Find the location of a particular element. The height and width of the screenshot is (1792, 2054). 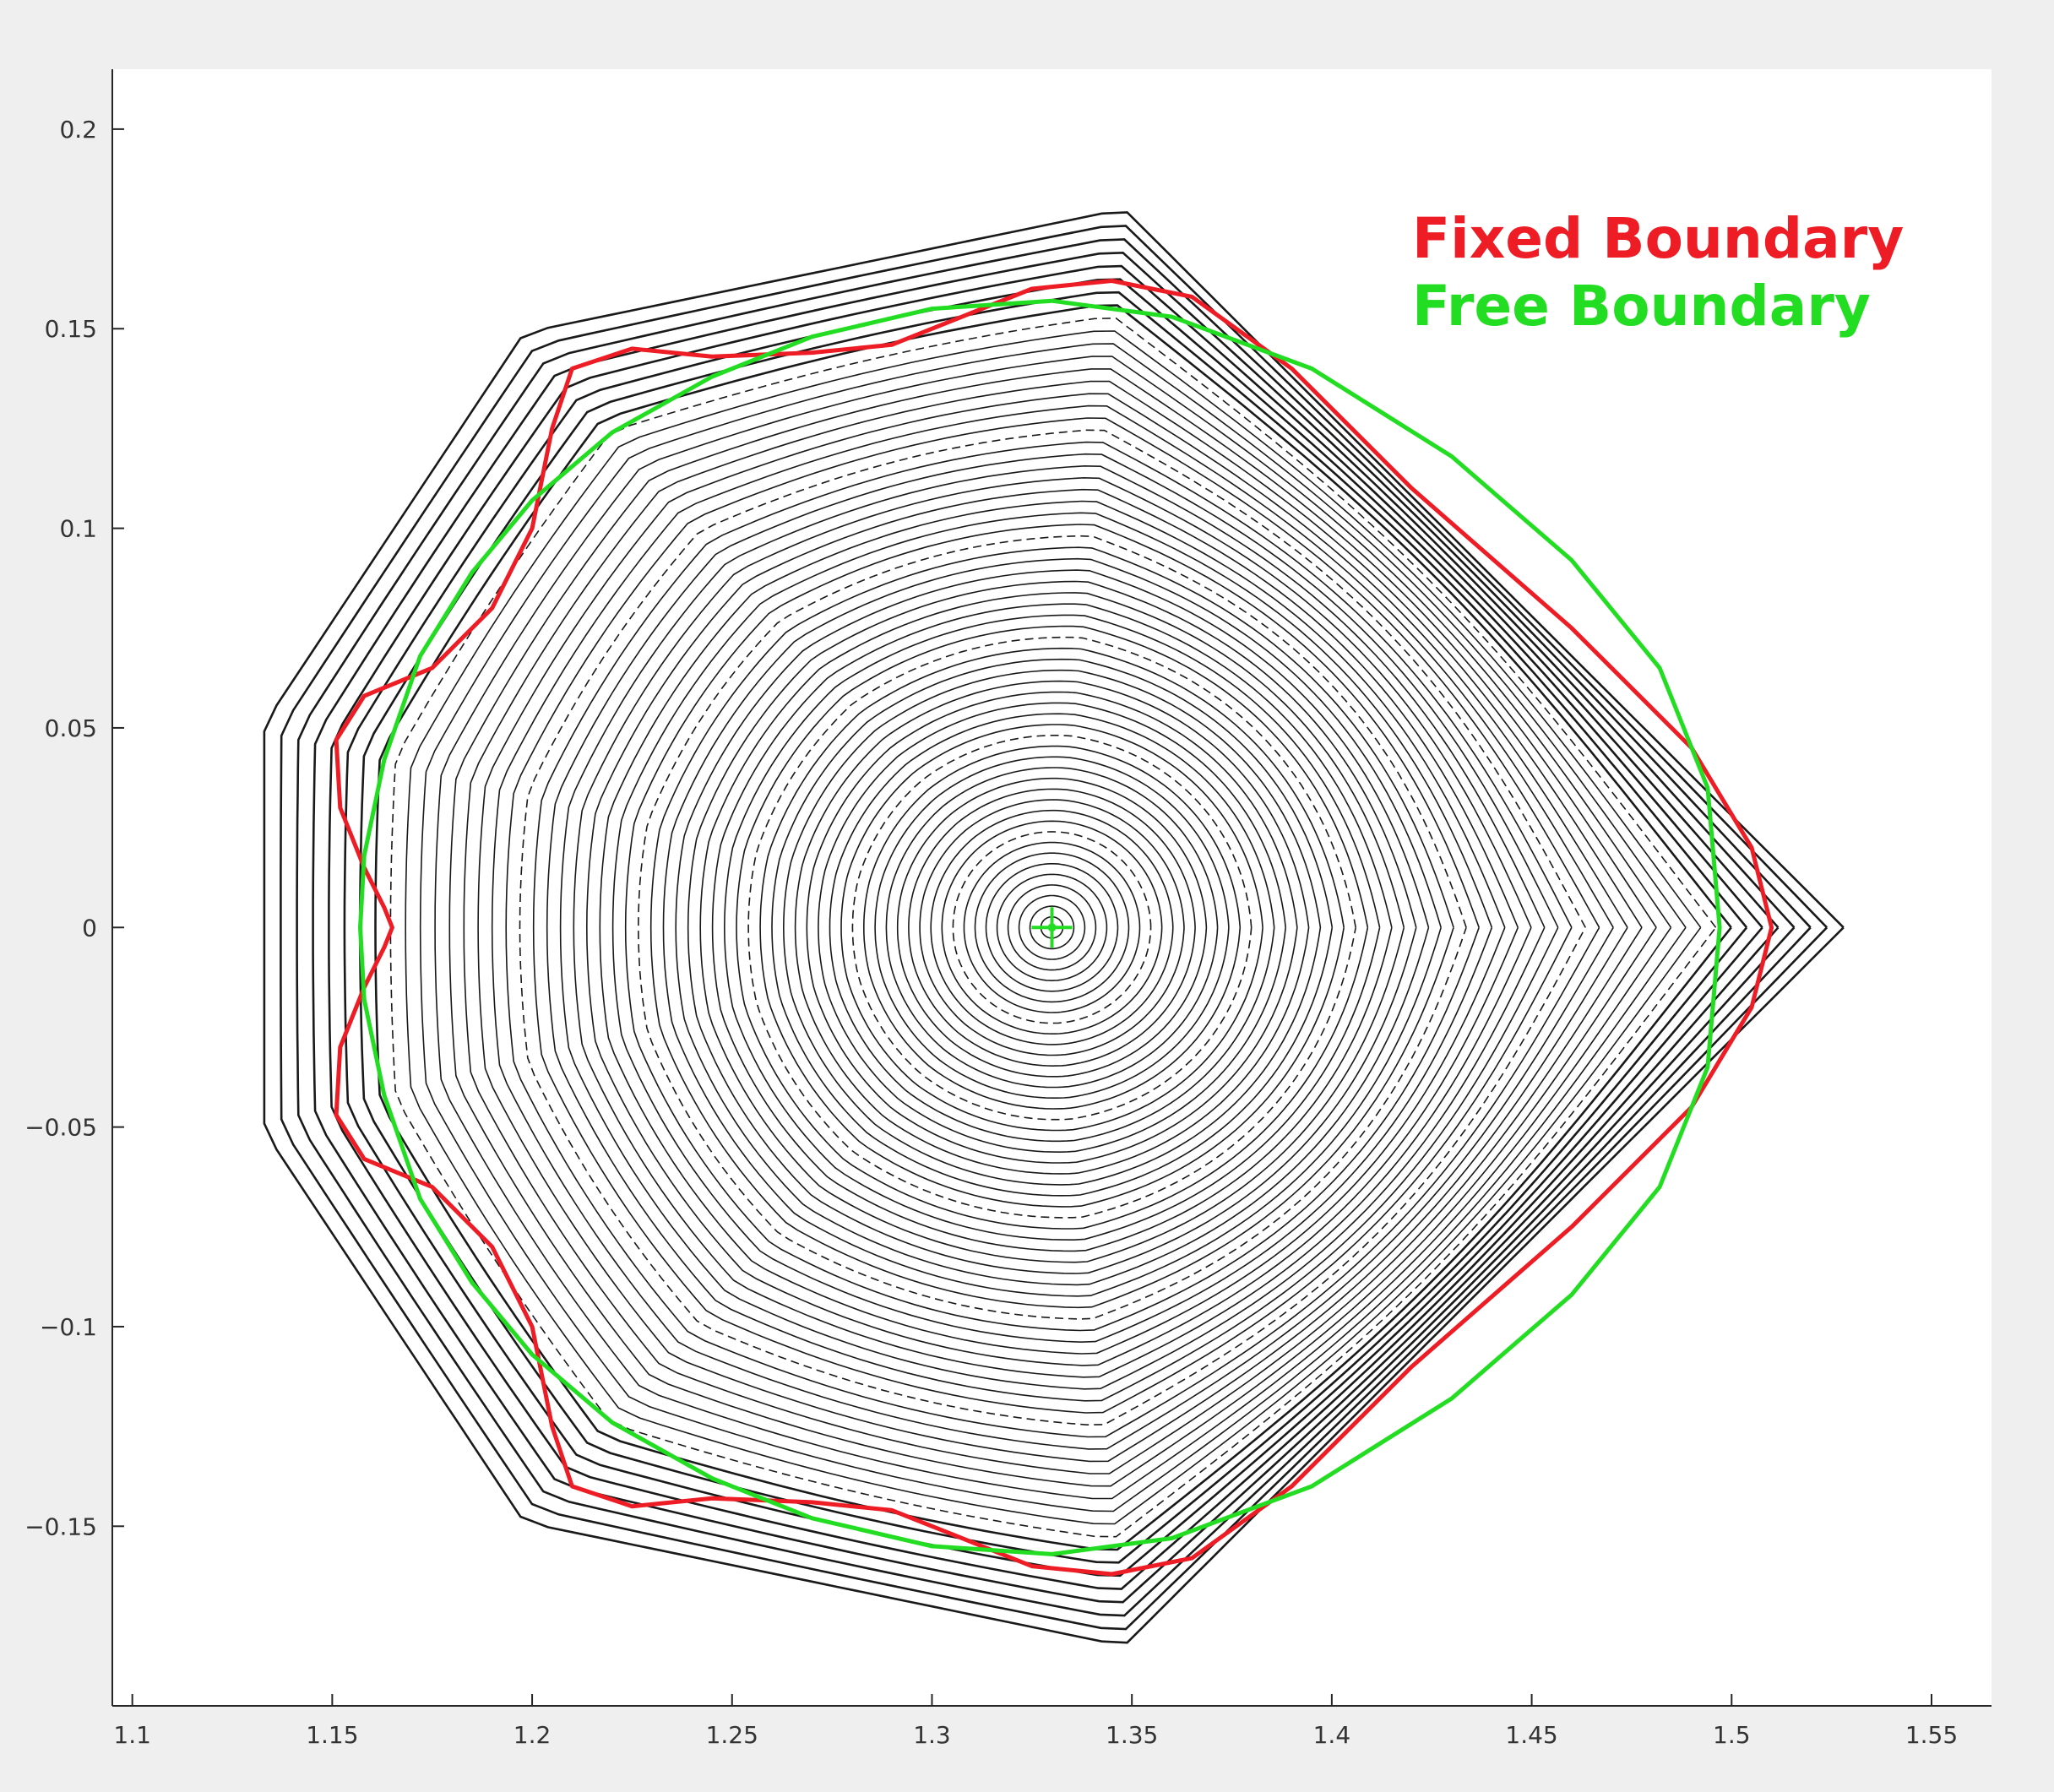

x-tick-label: 1.3 is located at coordinates (932, 1735).